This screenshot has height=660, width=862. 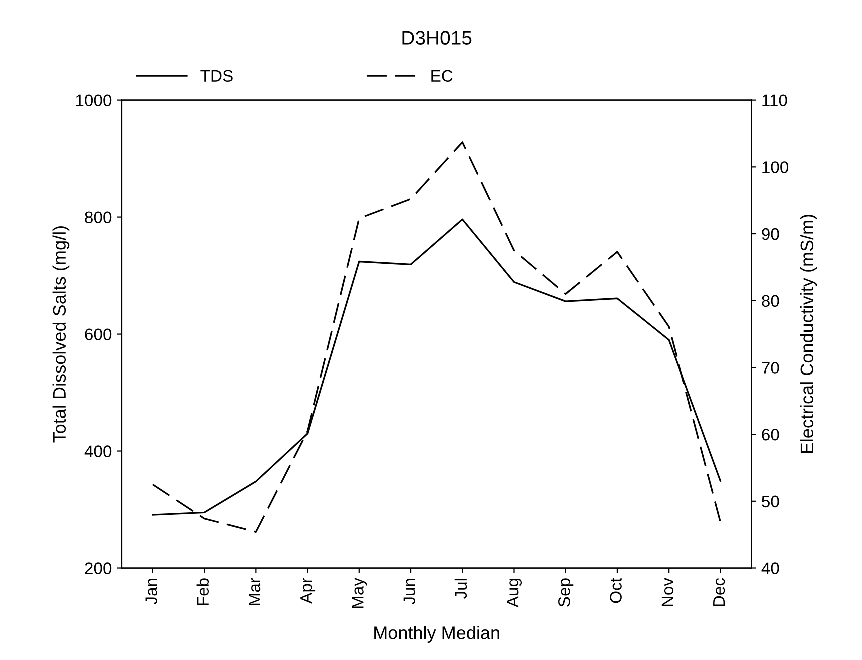 I want to click on y-tick-label: 1000, so click(x=94, y=100).